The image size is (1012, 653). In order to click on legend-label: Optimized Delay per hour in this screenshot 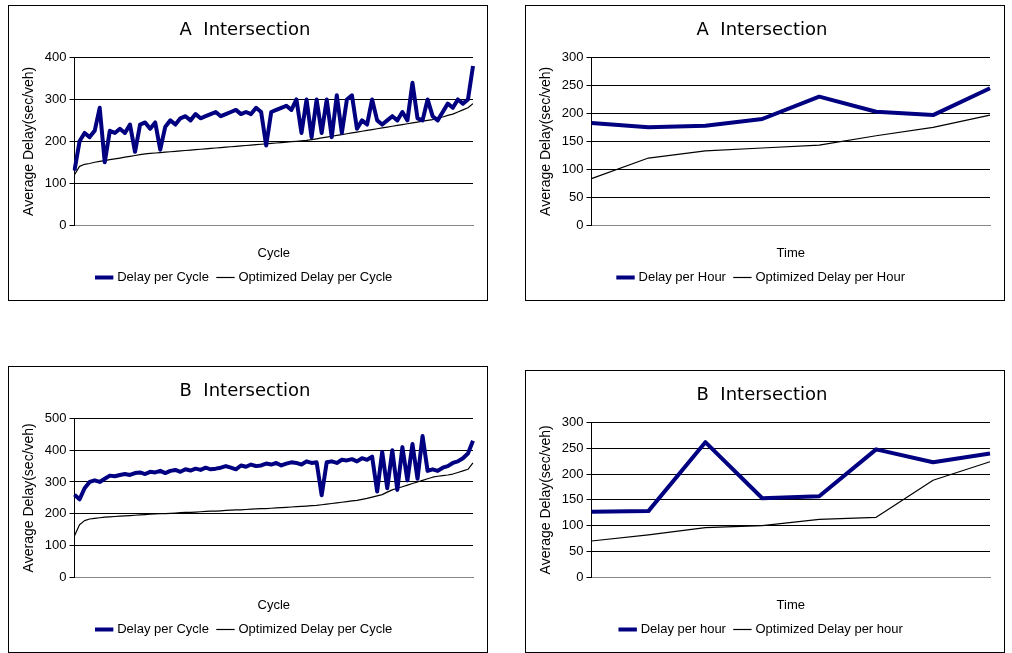, I will do `click(829, 629)`.